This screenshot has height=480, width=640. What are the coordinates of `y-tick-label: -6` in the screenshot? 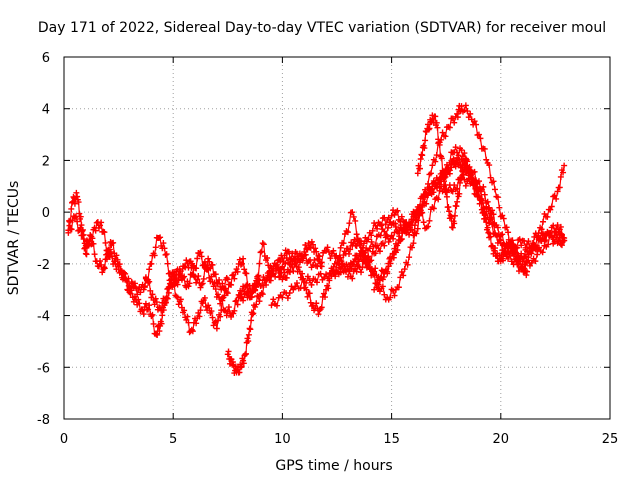 It's located at (43, 368).